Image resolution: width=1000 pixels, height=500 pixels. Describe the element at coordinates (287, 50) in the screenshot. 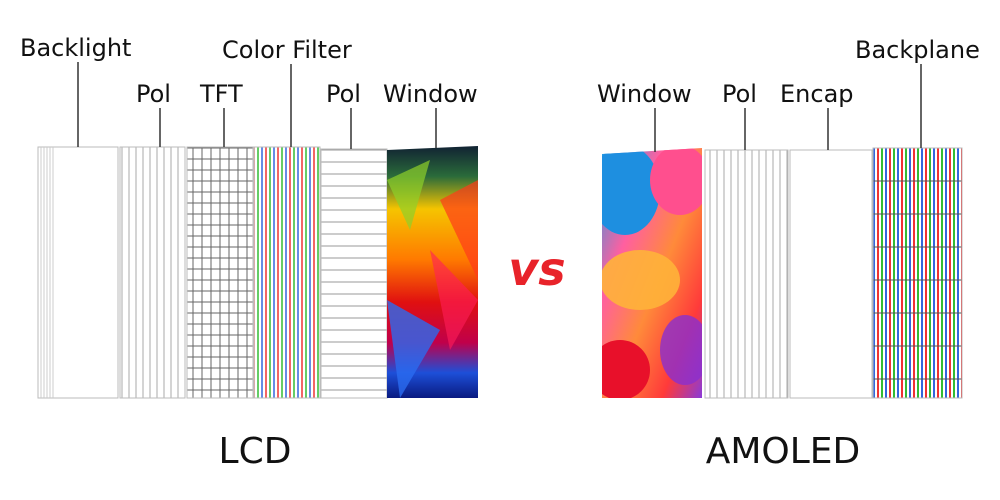

I see `layer-label: Color Filter` at that location.